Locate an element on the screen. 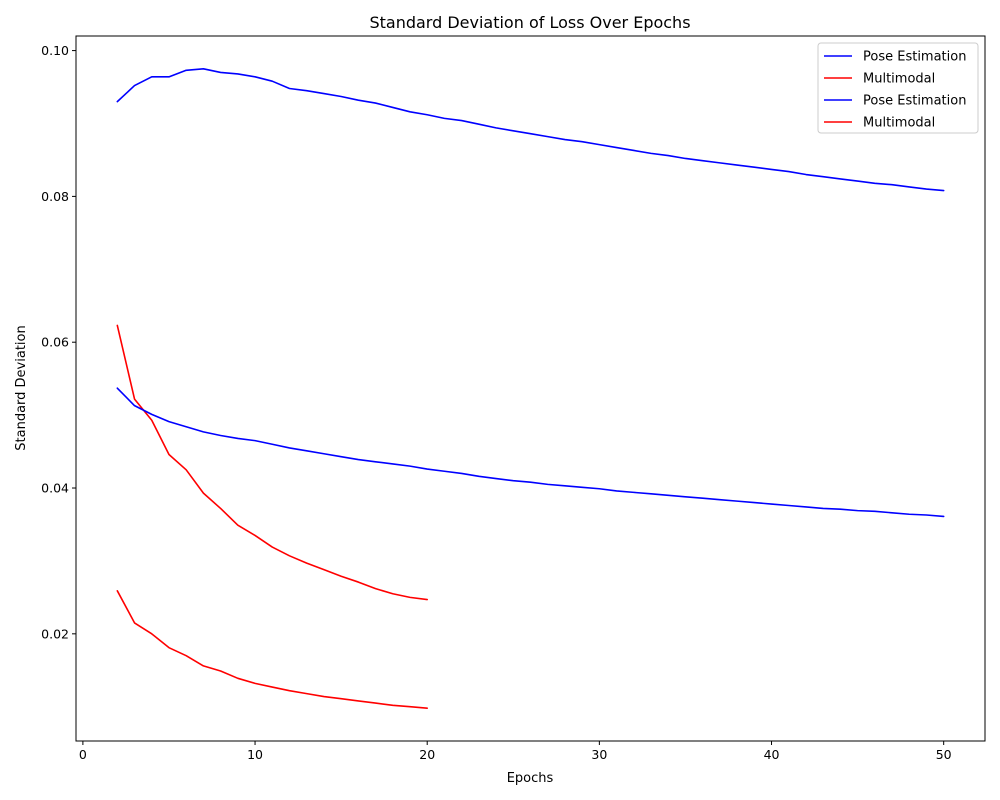 This screenshot has height=800, width=1000. x-tick-label: 0 is located at coordinates (83, 754).